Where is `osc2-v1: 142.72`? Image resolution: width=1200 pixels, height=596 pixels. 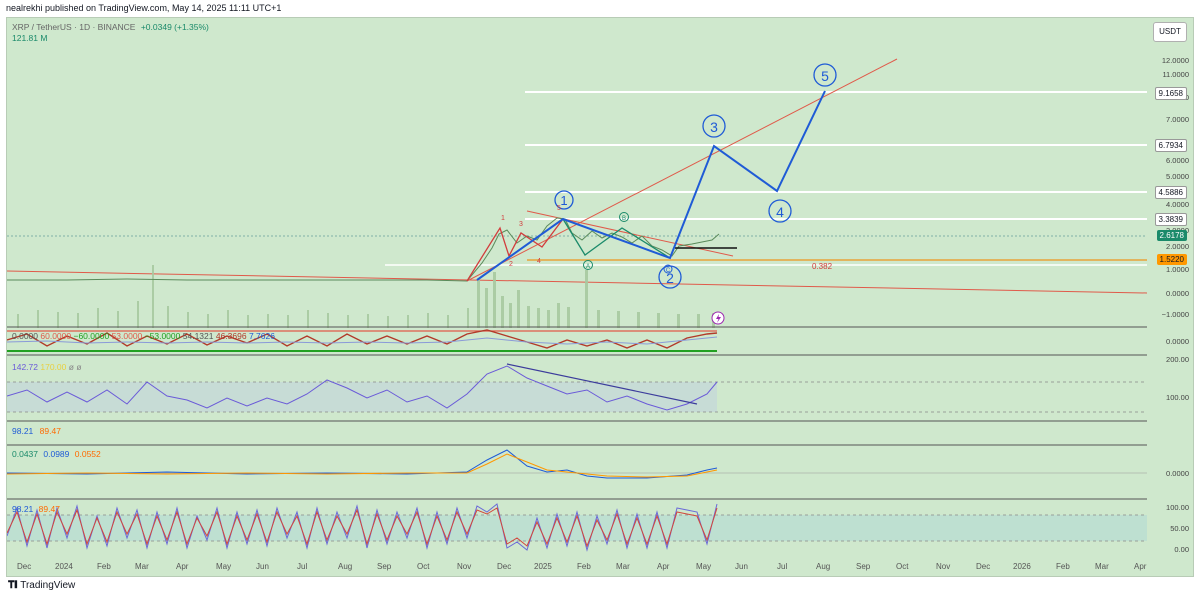 osc2-v1: 142.72 is located at coordinates (25, 367).